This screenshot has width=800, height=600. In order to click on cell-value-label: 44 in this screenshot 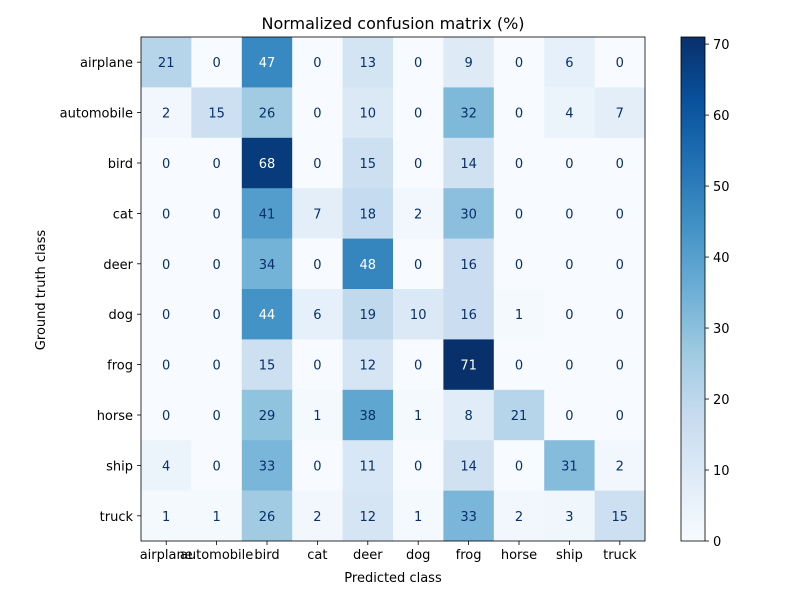, I will do `click(267, 315)`.